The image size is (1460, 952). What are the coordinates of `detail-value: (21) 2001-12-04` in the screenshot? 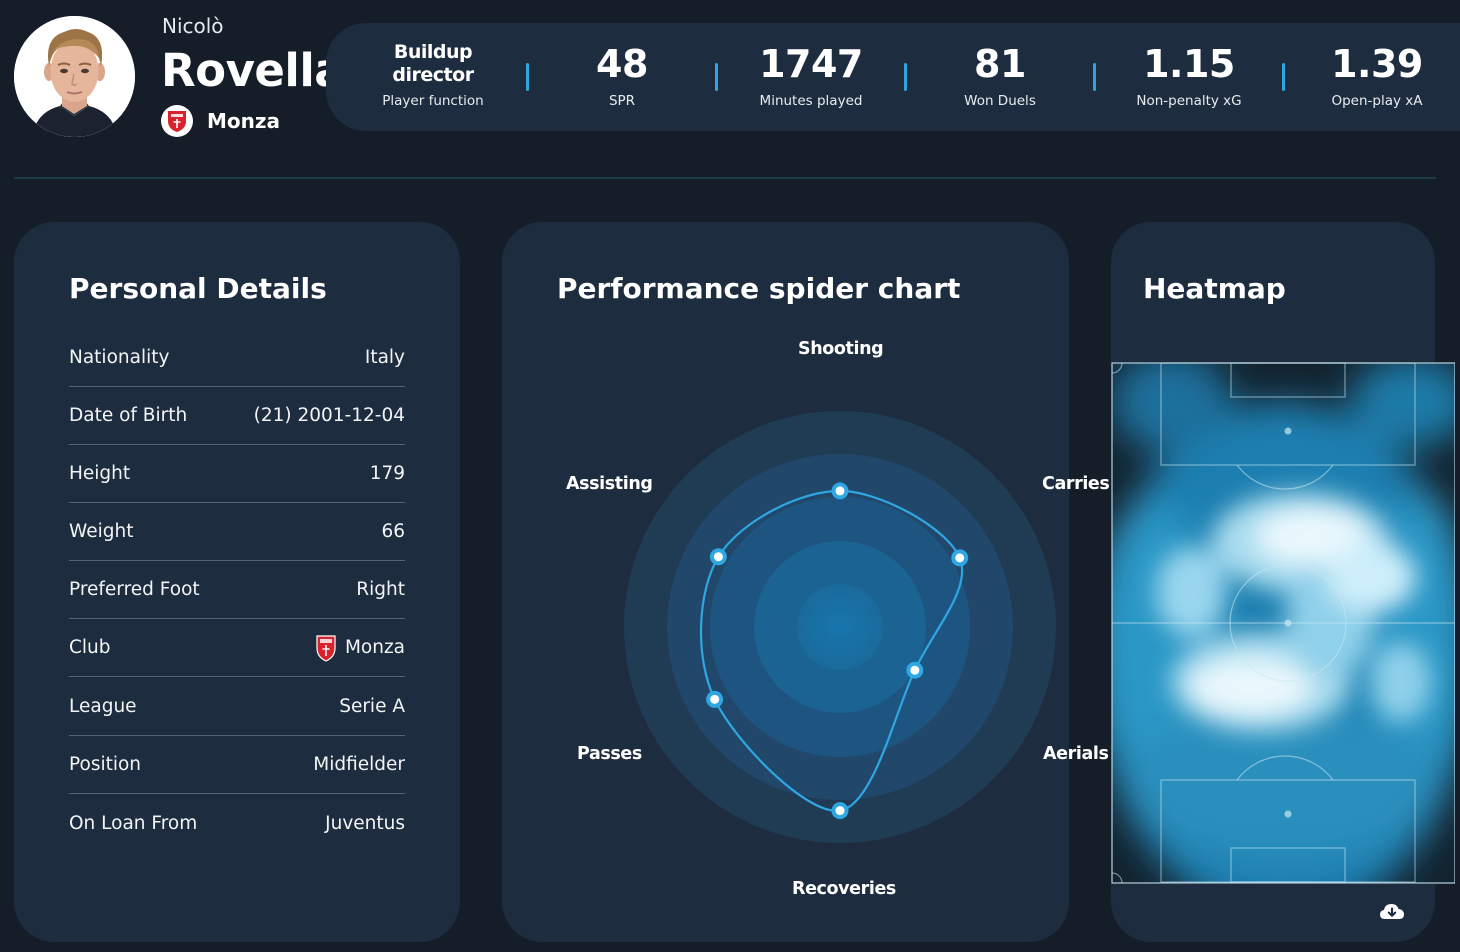 It's located at (329, 415).